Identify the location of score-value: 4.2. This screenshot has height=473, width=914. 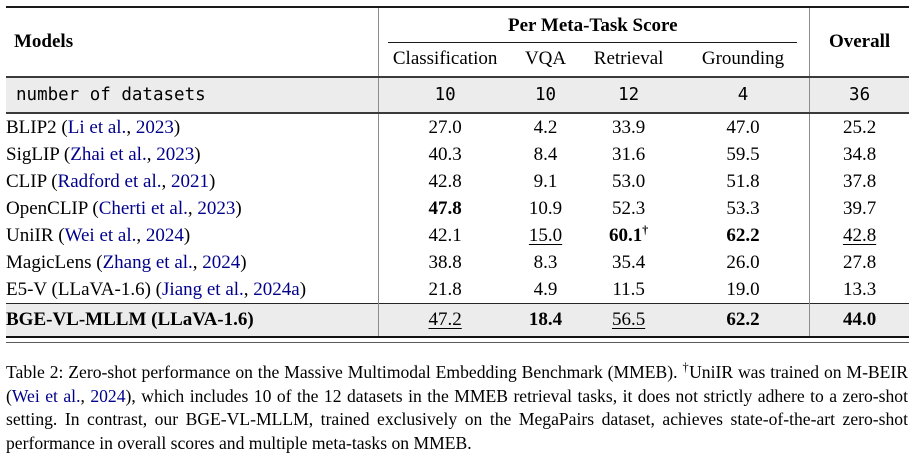
(545, 127).